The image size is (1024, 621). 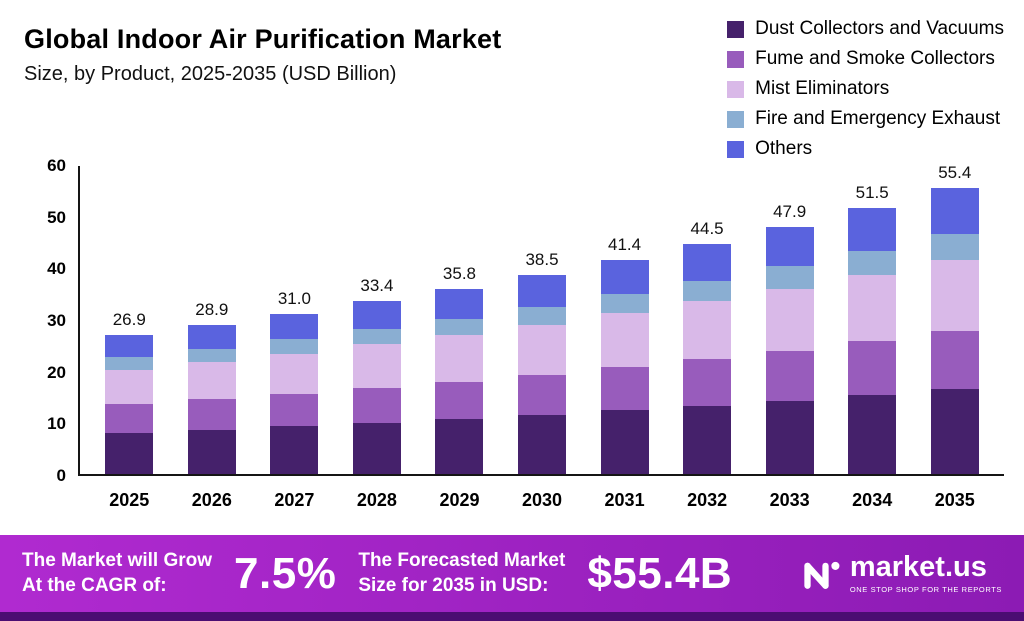 What do you see at coordinates (61, 475) in the screenshot?
I see `y-tick-label: 0` at bounding box center [61, 475].